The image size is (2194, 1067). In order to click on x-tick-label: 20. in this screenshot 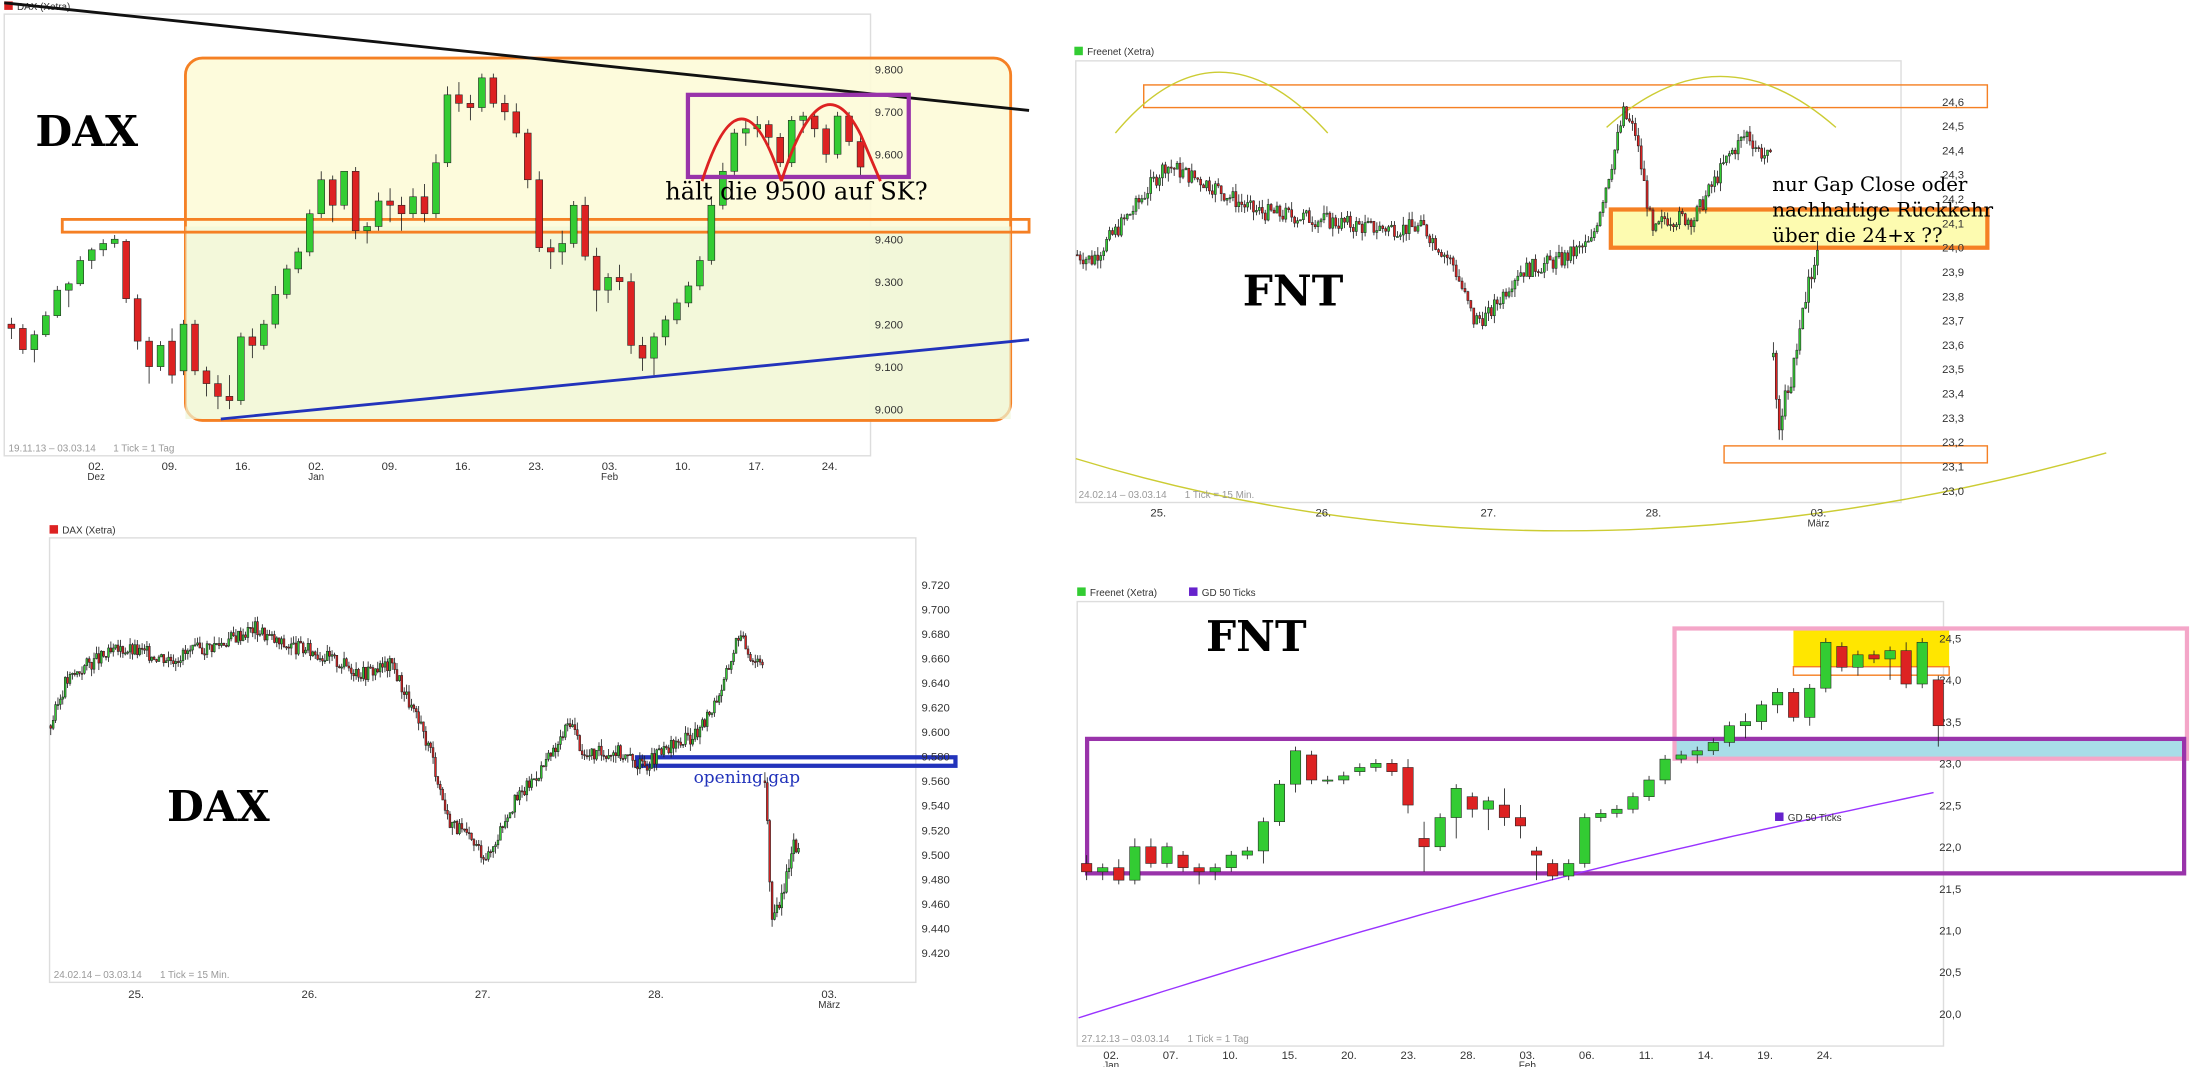, I will do `click(1349, 1056)`.